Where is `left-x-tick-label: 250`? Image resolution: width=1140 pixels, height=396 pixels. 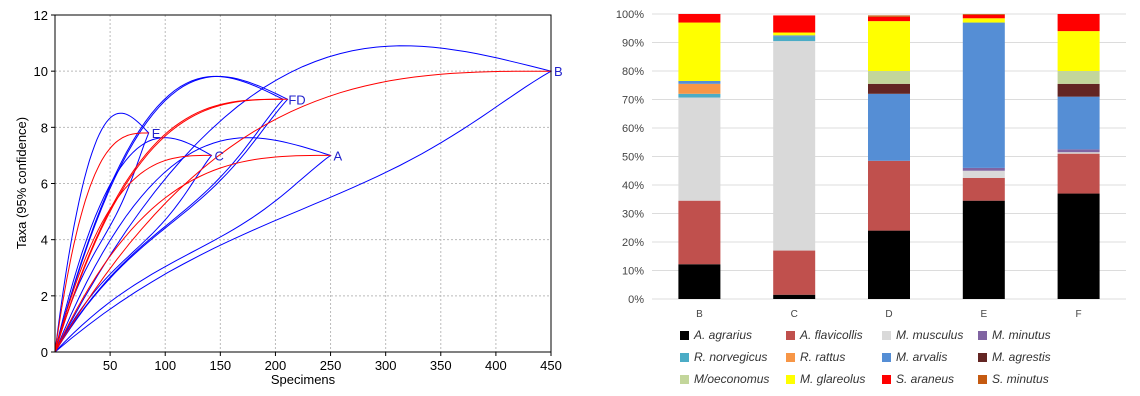
left-x-tick-label: 250 is located at coordinates (331, 365).